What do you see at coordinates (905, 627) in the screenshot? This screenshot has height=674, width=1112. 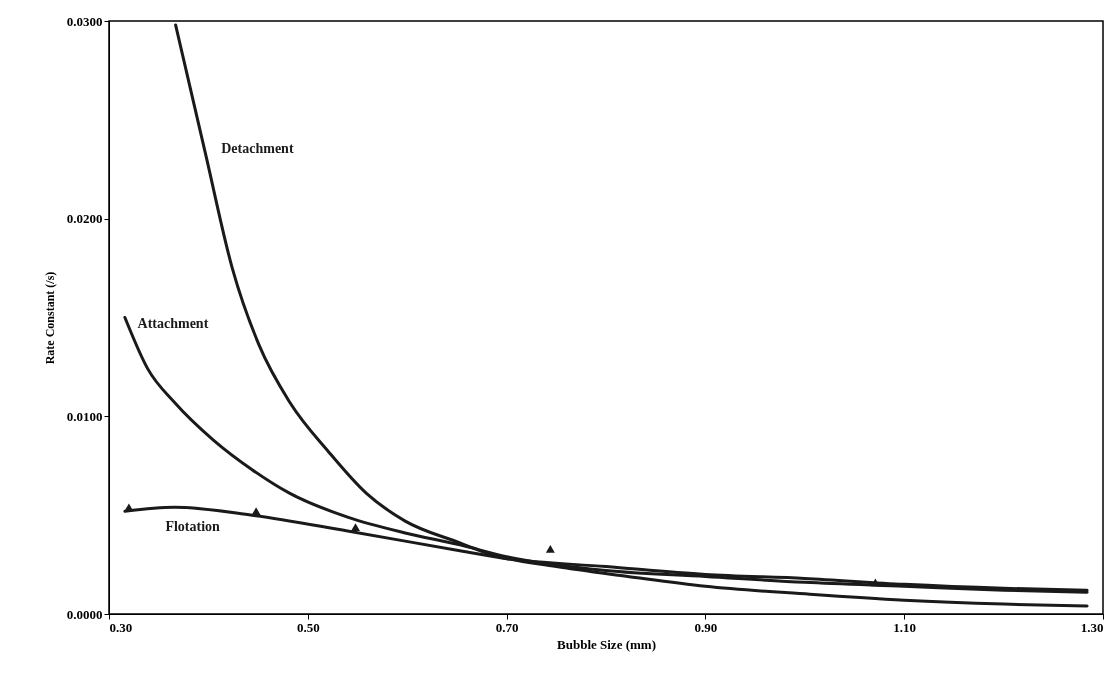 I see `x-tick-label: 1.10` at bounding box center [905, 627].